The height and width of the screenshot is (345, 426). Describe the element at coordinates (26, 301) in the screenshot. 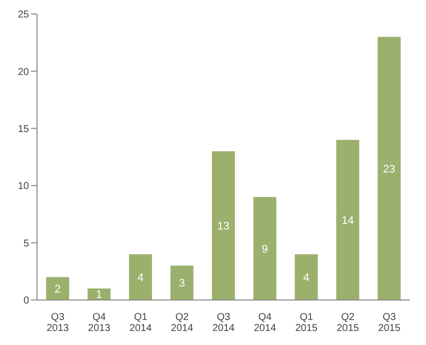

I see `y-tick-label: 0` at that location.